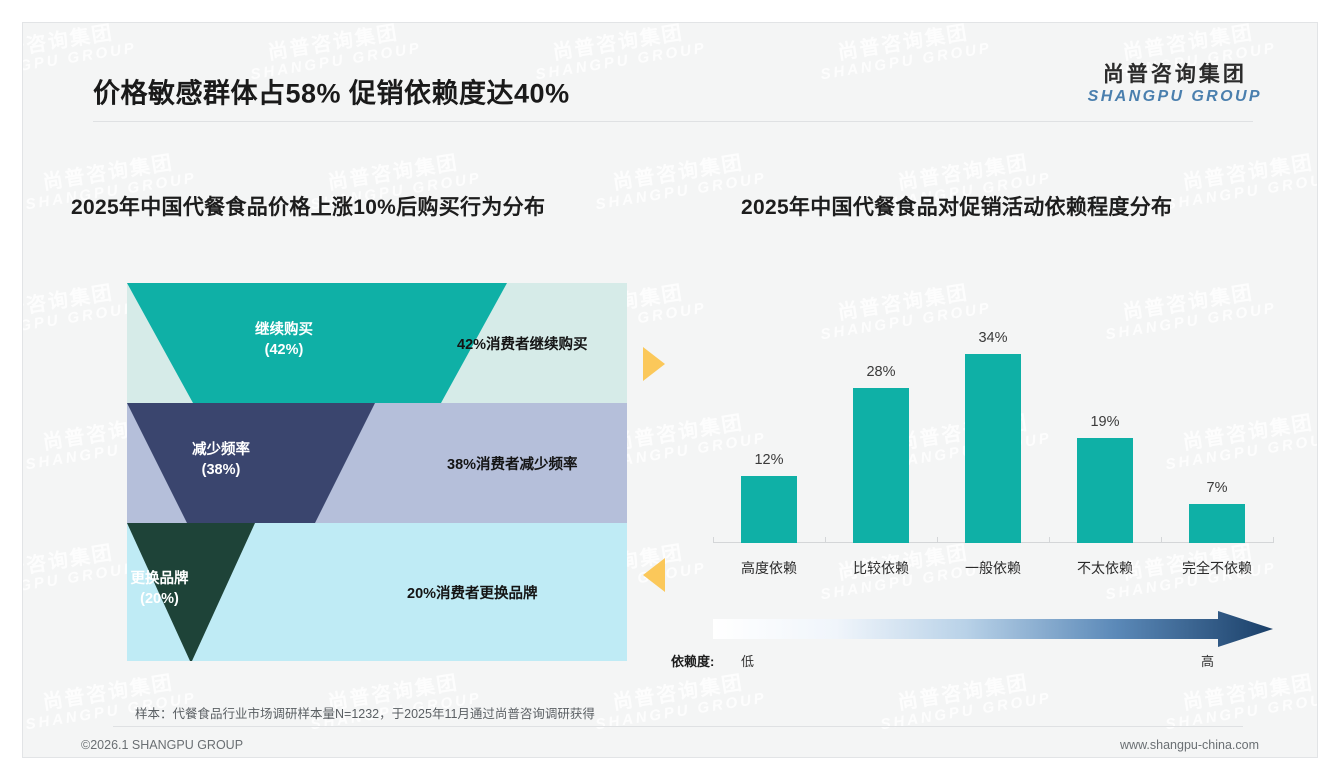 Image resolution: width=1340 pixels, height=780 pixels. Describe the element at coordinates (159, 598) in the screenshot. I see `funnel-segment-percent: (20%)` at that location.